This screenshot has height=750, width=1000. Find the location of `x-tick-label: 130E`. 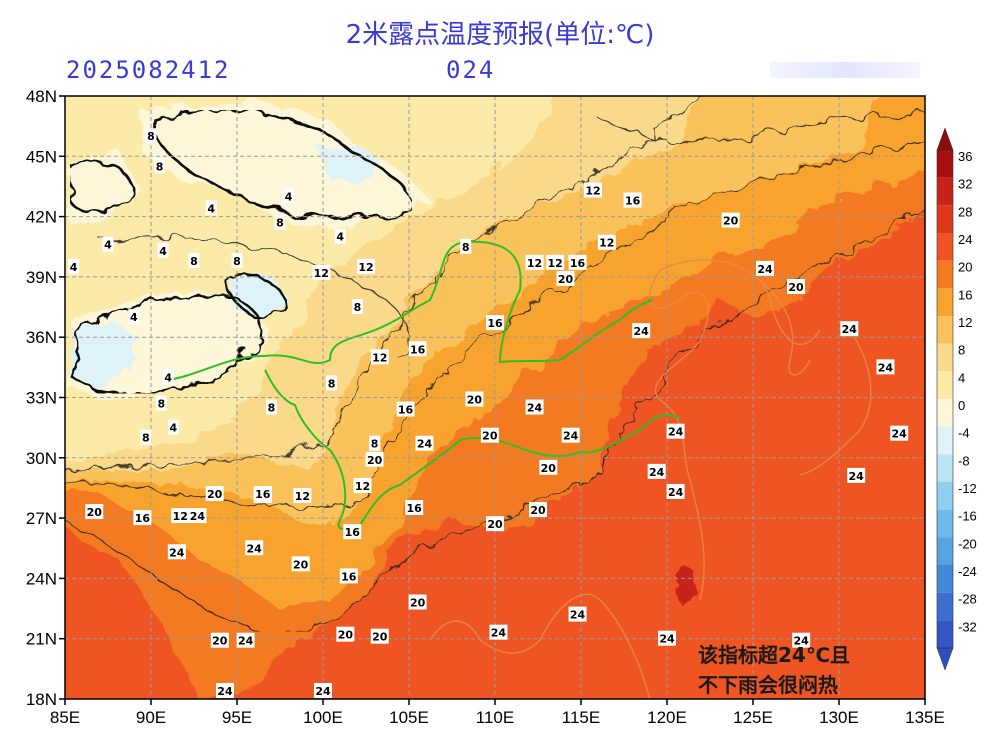

x-tick-label: 130E is located at coordinates (839, 717).